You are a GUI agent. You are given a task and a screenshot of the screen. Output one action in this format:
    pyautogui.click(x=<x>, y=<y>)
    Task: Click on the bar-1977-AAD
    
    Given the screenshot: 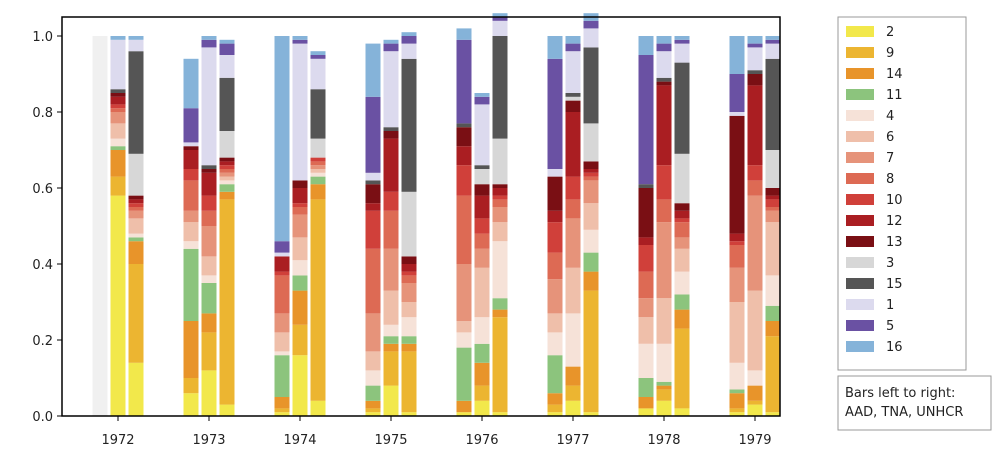 What is the action you would take?
    pyautogui.click(x=555, y=226)
    